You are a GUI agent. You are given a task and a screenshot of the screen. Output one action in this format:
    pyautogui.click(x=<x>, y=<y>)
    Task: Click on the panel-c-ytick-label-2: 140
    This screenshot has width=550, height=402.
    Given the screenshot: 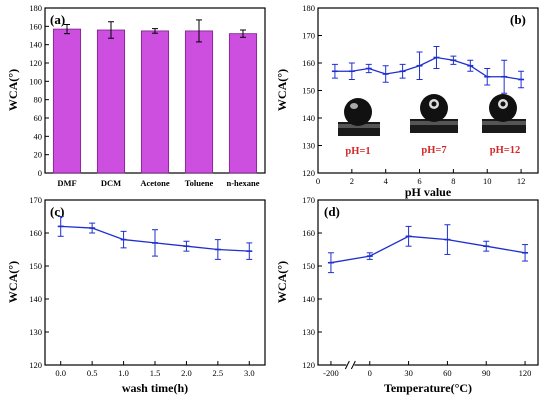 What is the action you would take?
    pyautogui.click(x=35, y=299)
    